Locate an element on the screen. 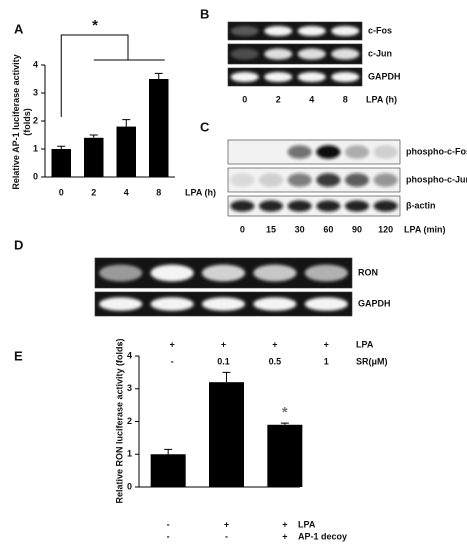 Image resolution: width=467 pixels, height=550 pixels. blot-row-label: RON is located at coordinates (368, 272).